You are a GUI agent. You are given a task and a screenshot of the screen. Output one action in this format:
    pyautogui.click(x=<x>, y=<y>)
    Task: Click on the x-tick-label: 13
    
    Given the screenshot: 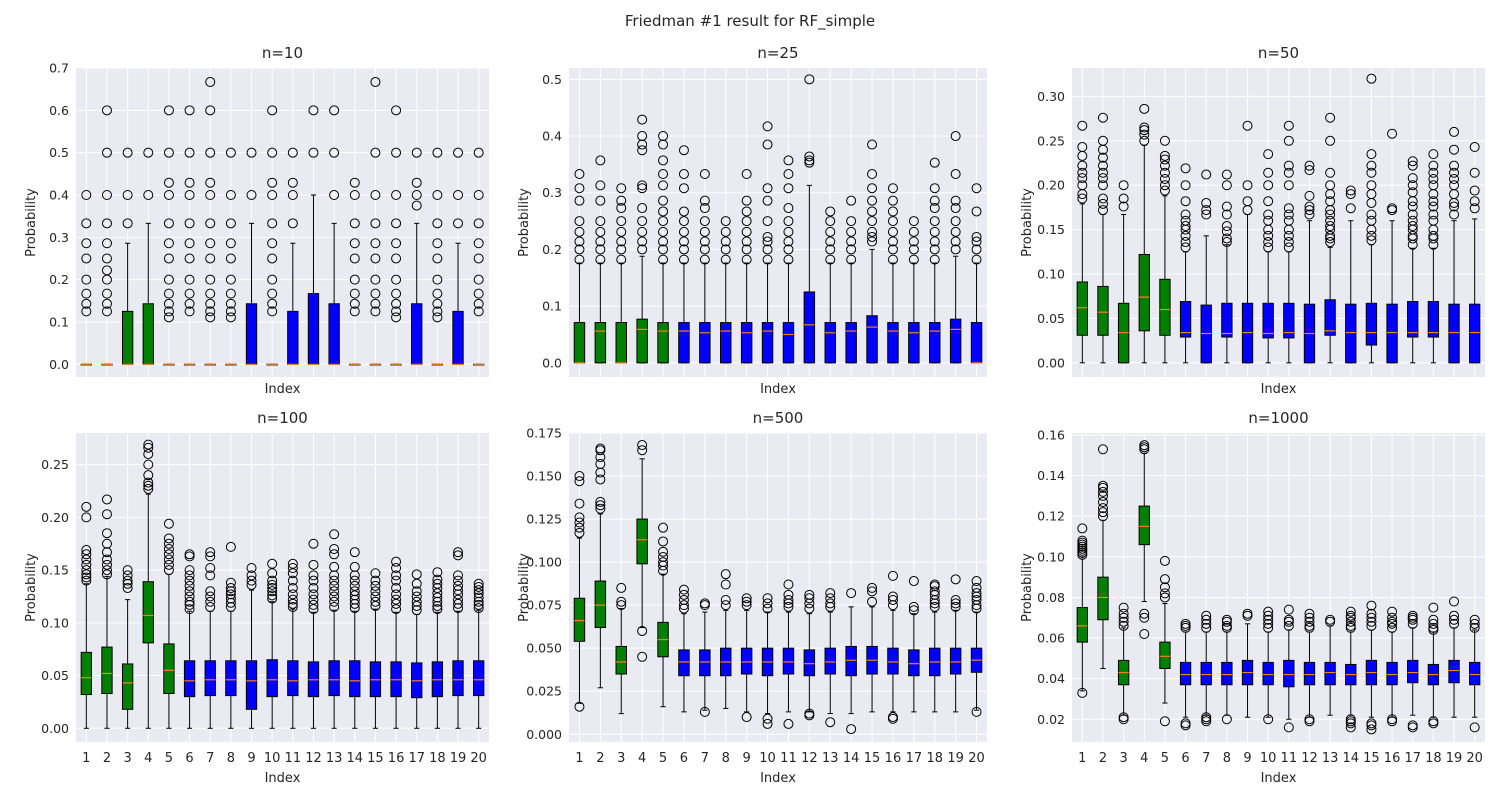 What is the action you would take?
    pyautogui.click(x=334, y=758)
    